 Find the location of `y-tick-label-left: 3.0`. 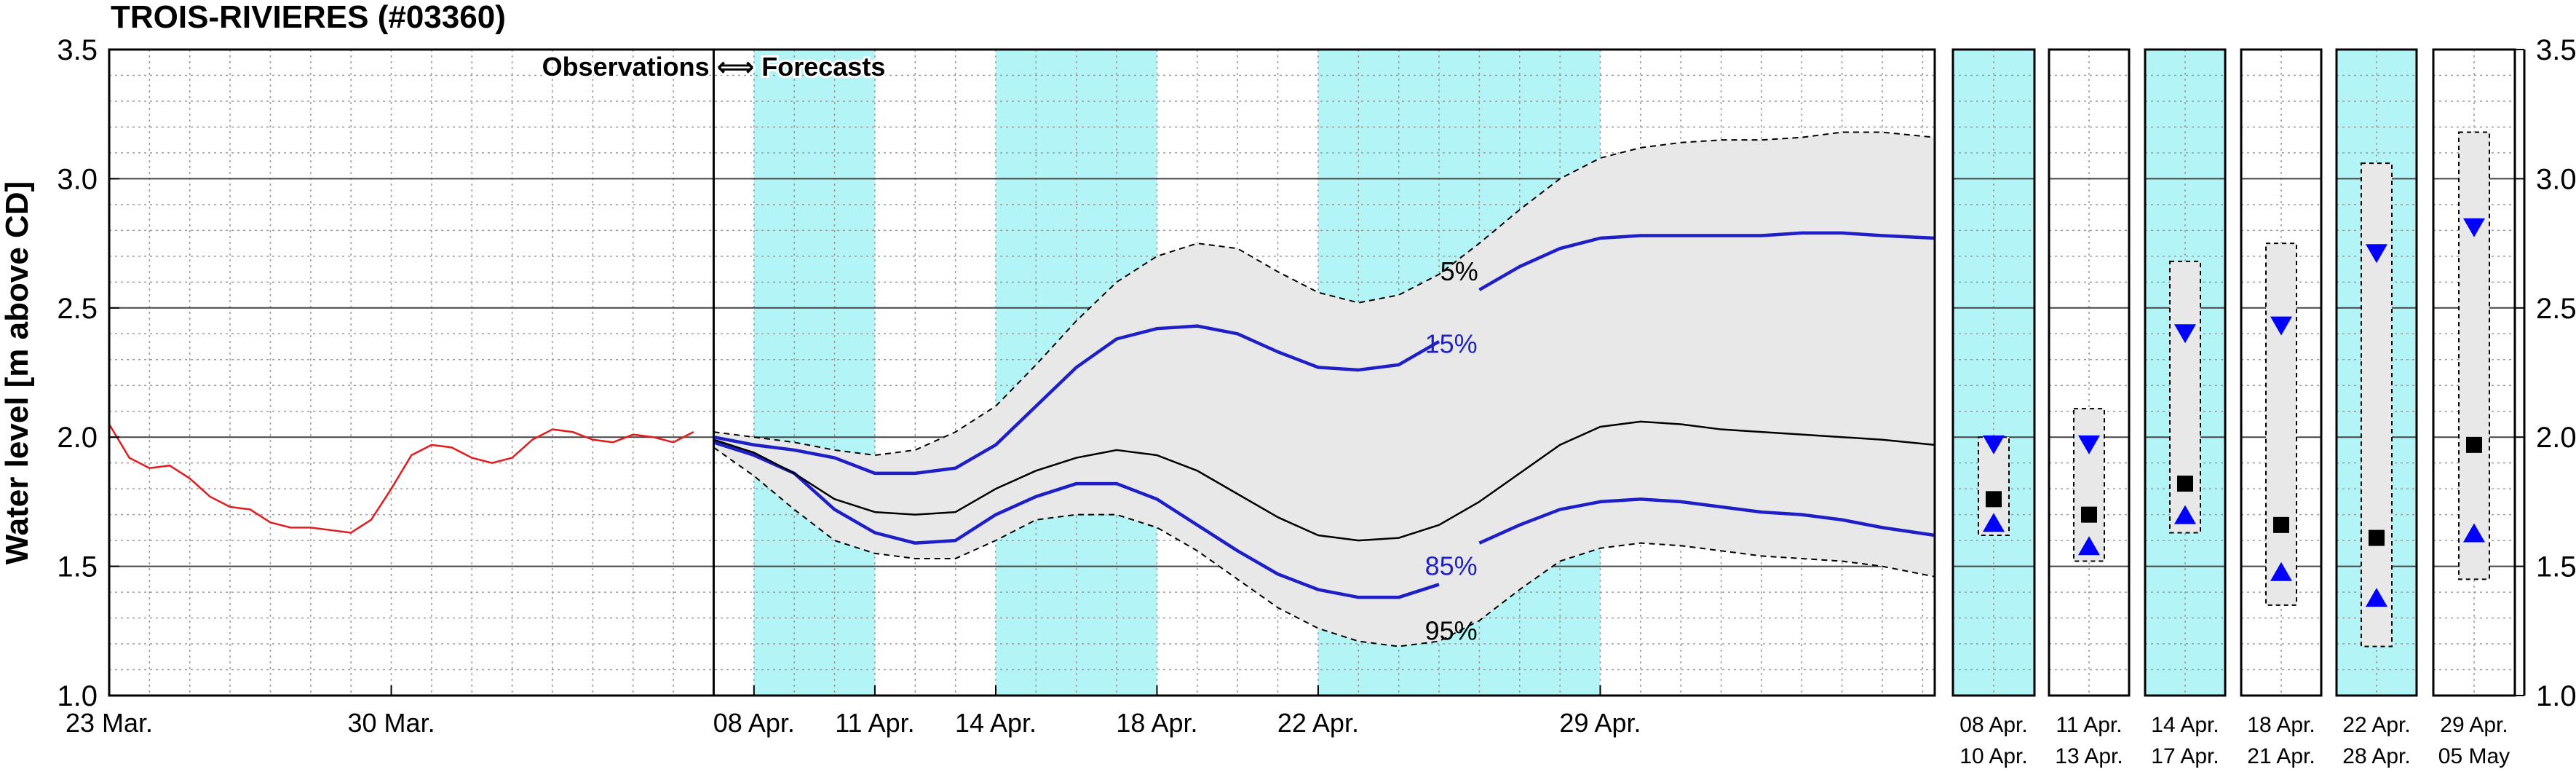

y-tick-label-left: 3.0 is located at coordinates (77, 179).